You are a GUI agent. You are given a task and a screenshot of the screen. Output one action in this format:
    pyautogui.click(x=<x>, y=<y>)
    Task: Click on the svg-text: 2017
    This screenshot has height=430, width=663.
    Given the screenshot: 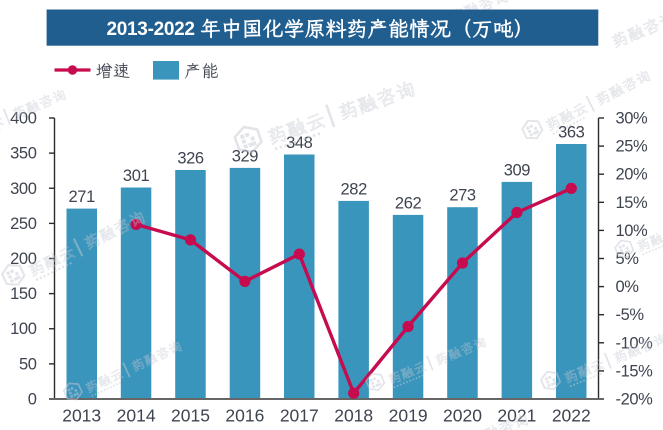 What is the action you would take?
    pyautogui.click(x=299, y=416)
    